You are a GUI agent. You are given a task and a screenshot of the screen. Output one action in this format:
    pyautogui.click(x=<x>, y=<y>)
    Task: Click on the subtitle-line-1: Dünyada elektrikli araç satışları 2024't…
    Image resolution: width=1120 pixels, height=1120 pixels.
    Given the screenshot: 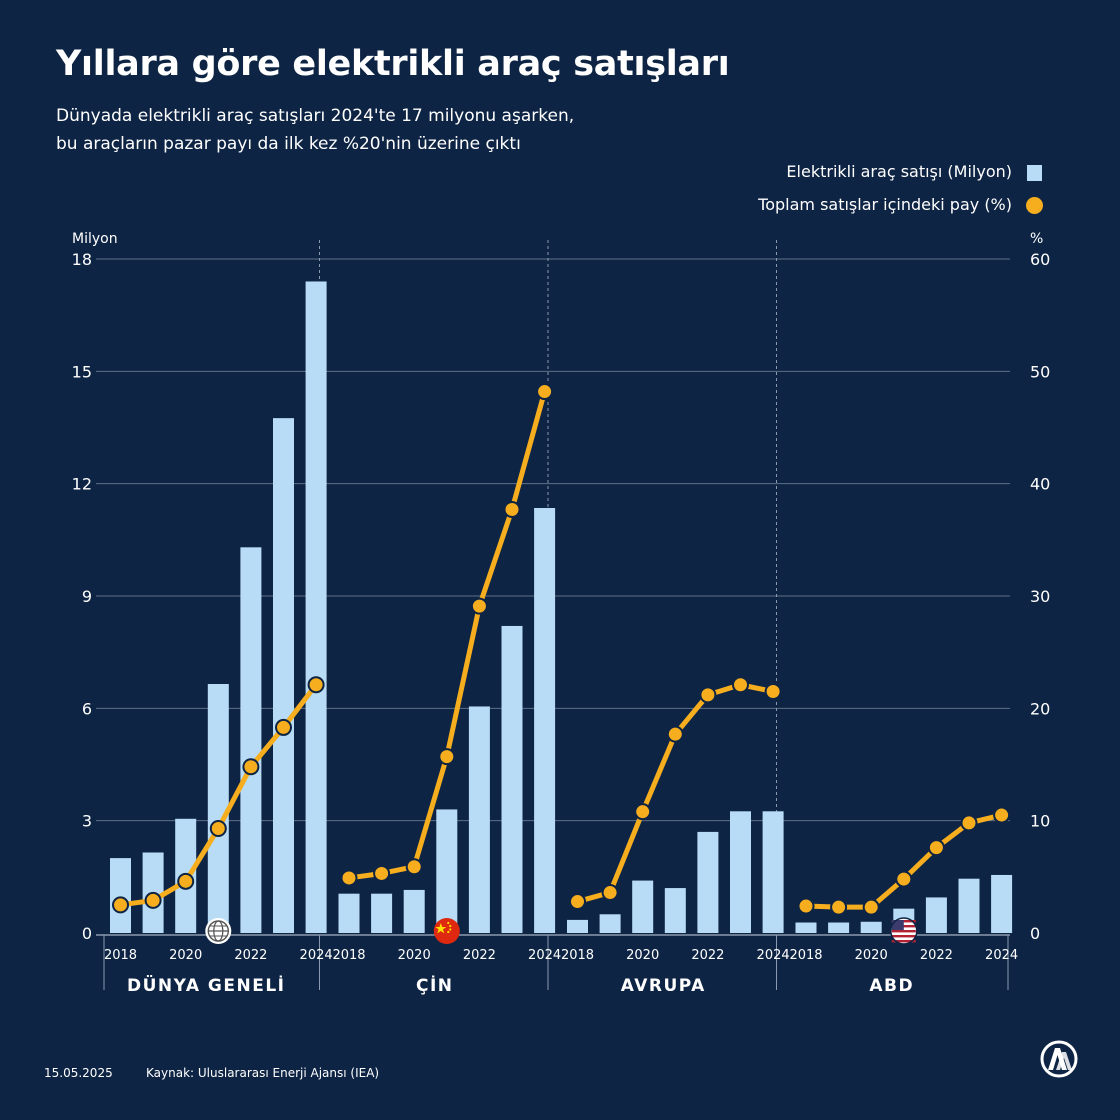 What is the action you would take?
    pyautogui.click(x=315, y=116)
    